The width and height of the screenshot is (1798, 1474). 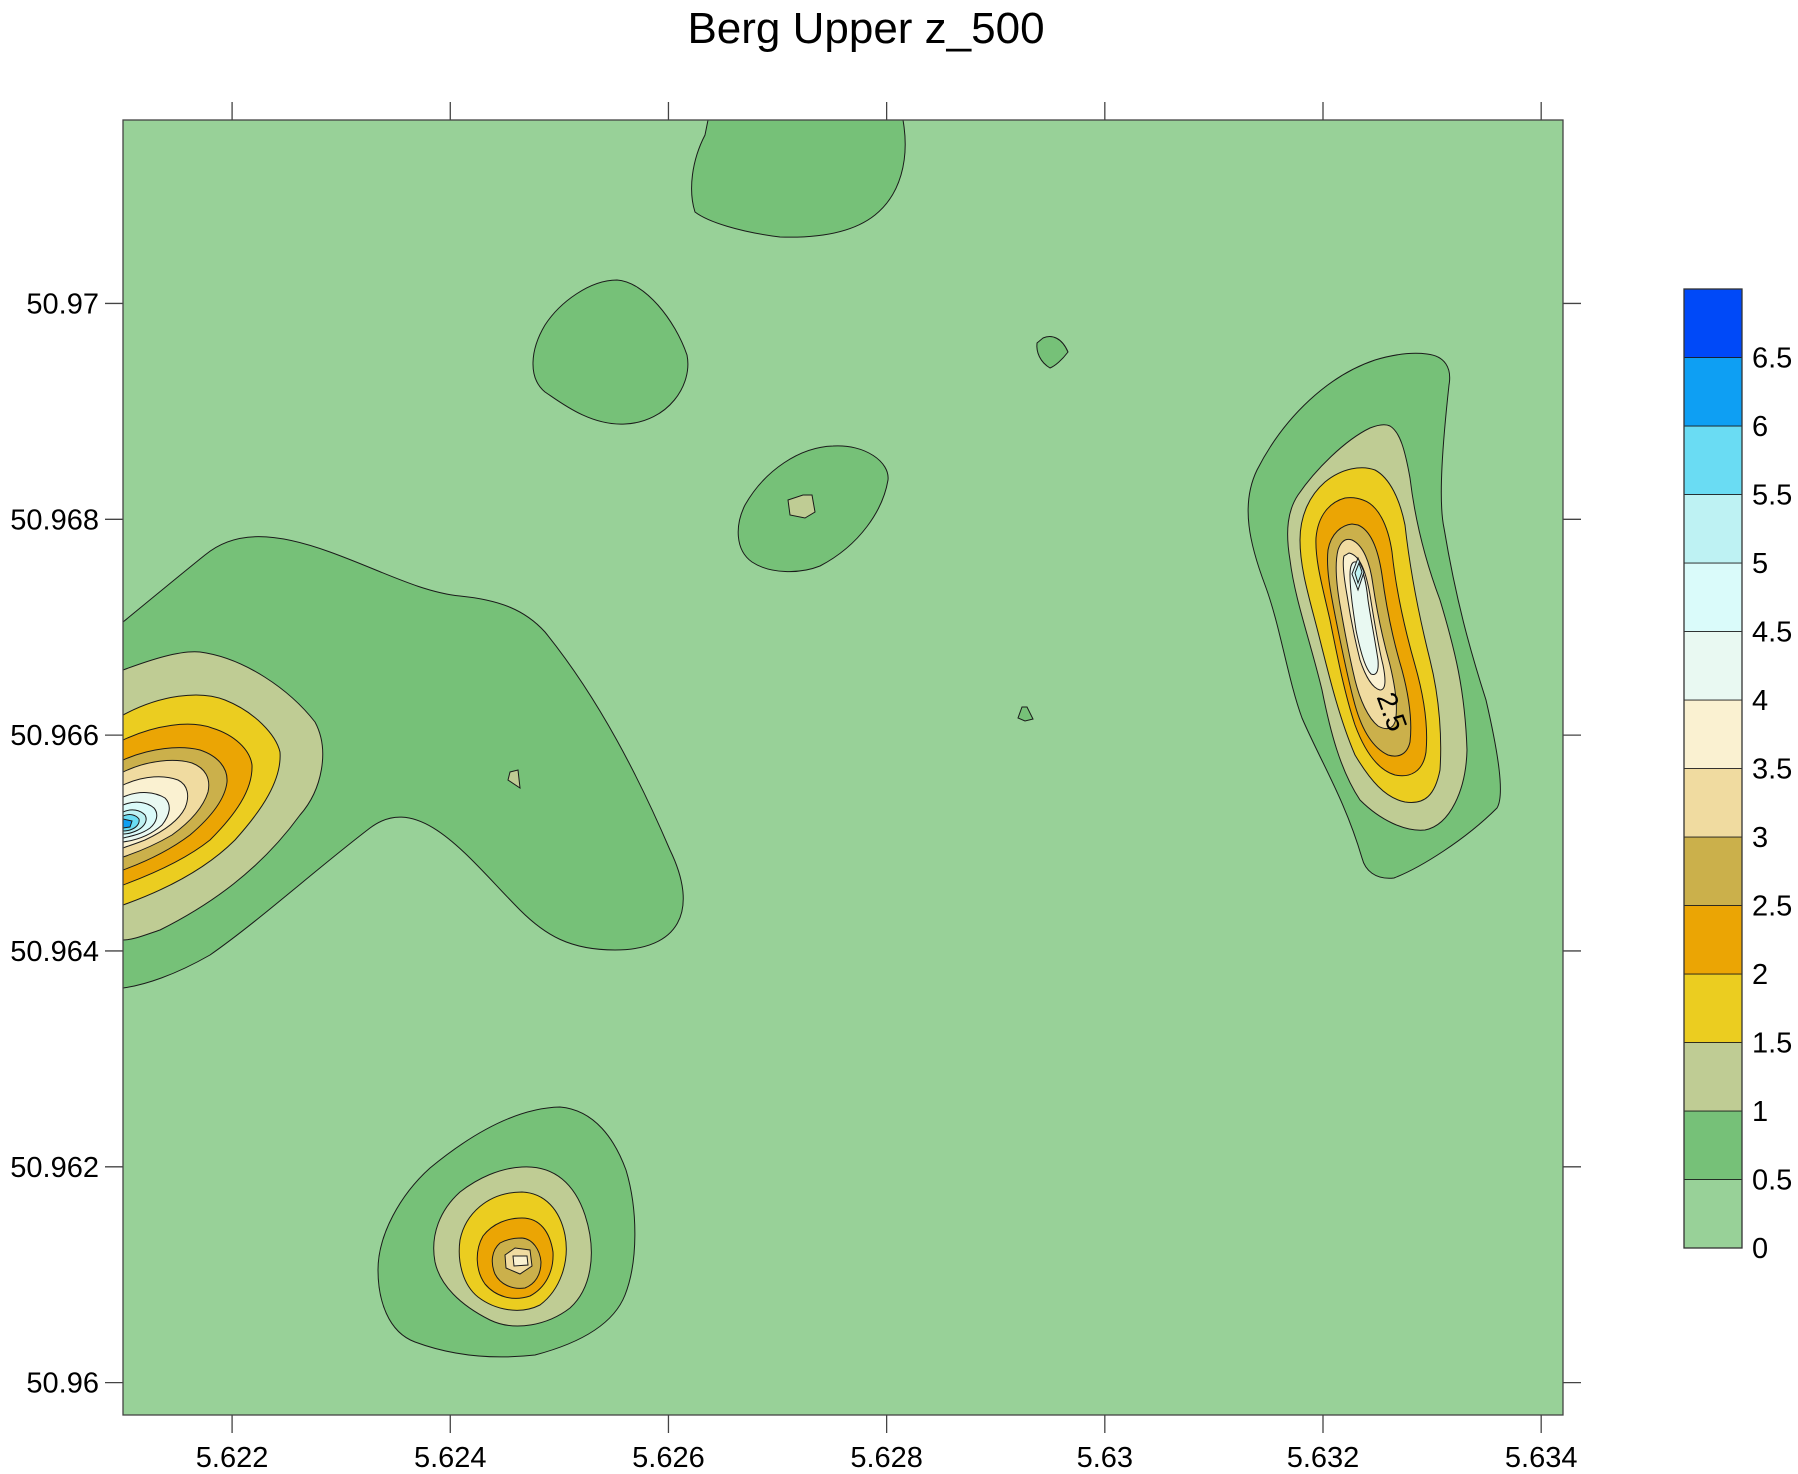 I want to click on x-tick-label: 5.628, so click(x=886, y=1458).